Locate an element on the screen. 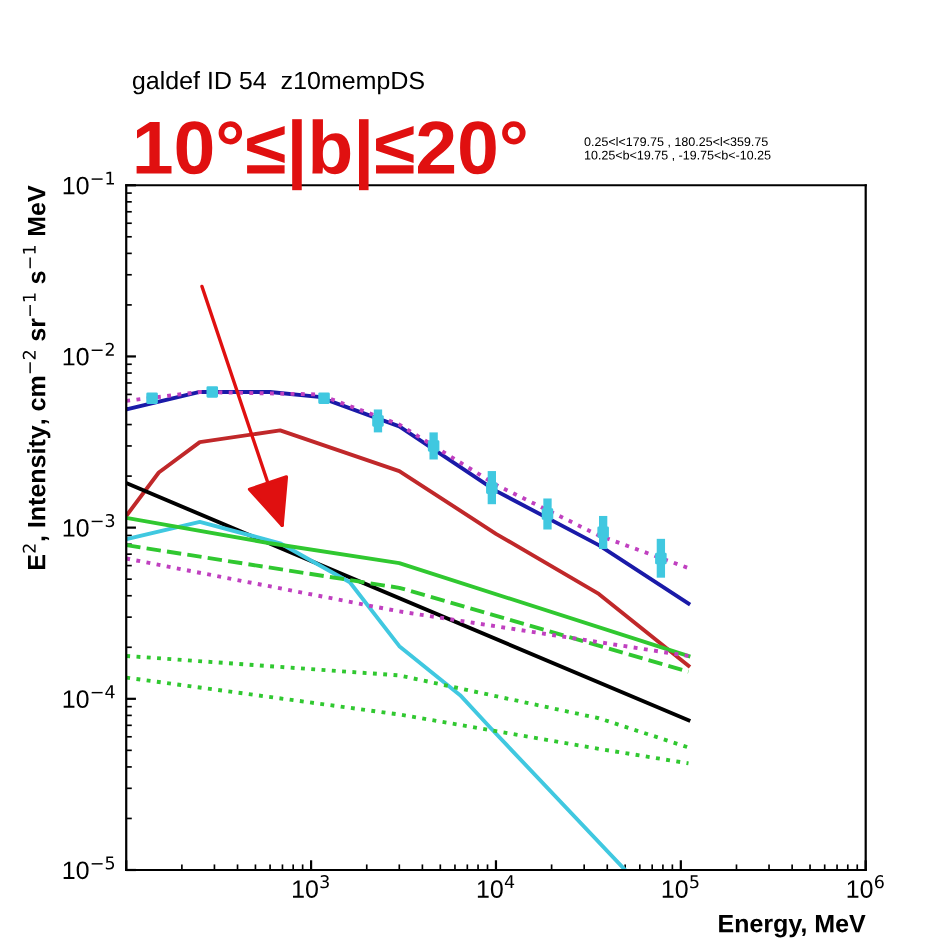 This screenshot has width=942, height=938. y-tick-label: 10$^{−1}$ is located at coordinates (88, 183).